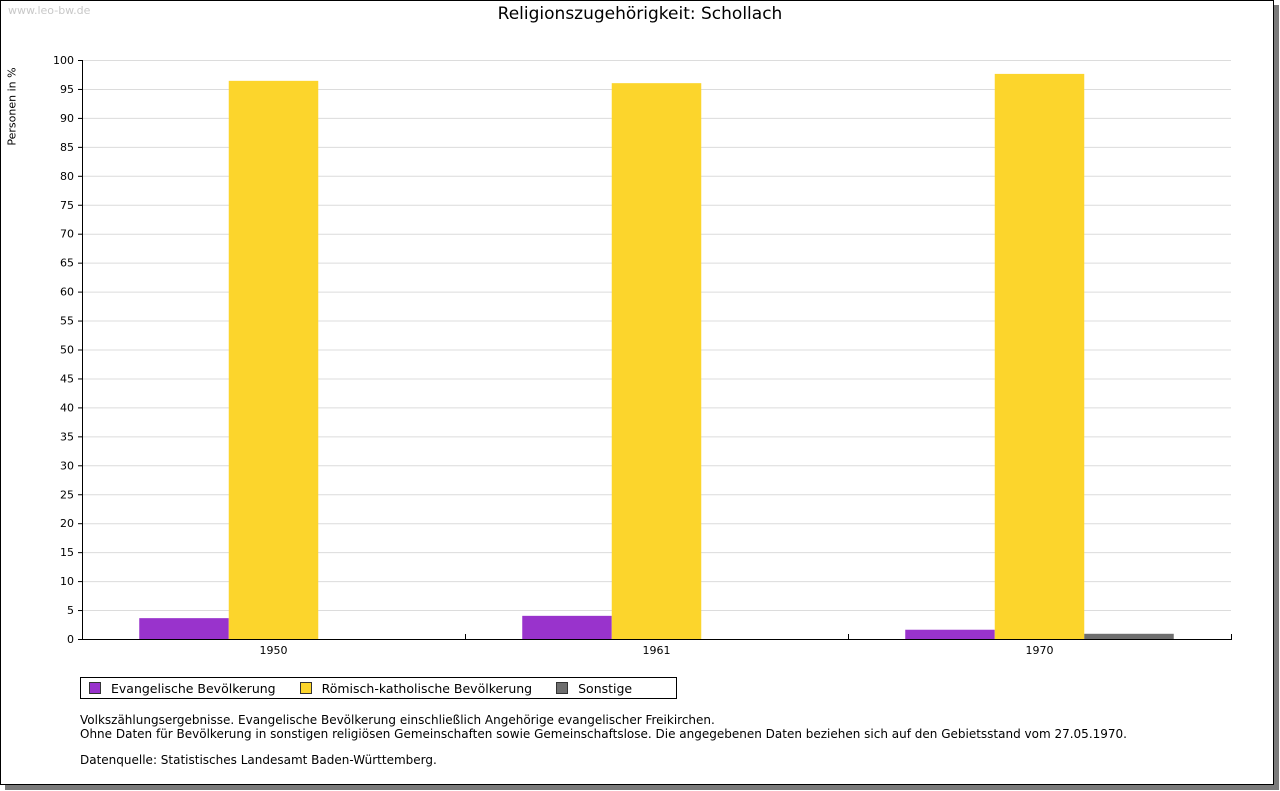 This screenshot has width=1280, height=791. What do you see at coordinates (67, 234) in the screenshot?
I see `y-tick-label: 70` at bounding box center [67, 234].